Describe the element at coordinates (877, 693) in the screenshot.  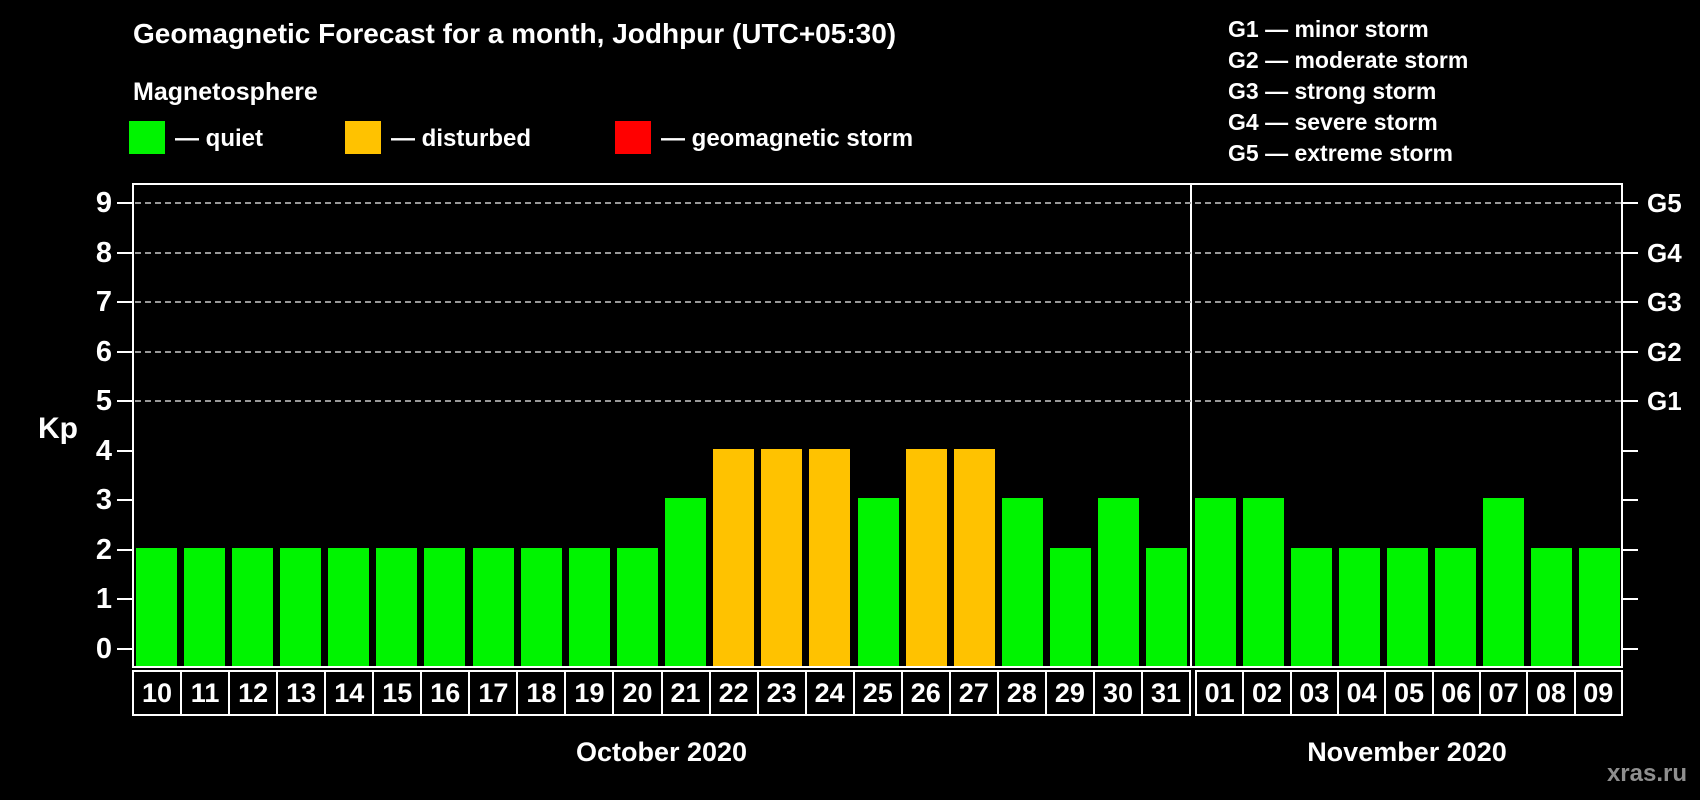
I see `day-label: 25` at that location.